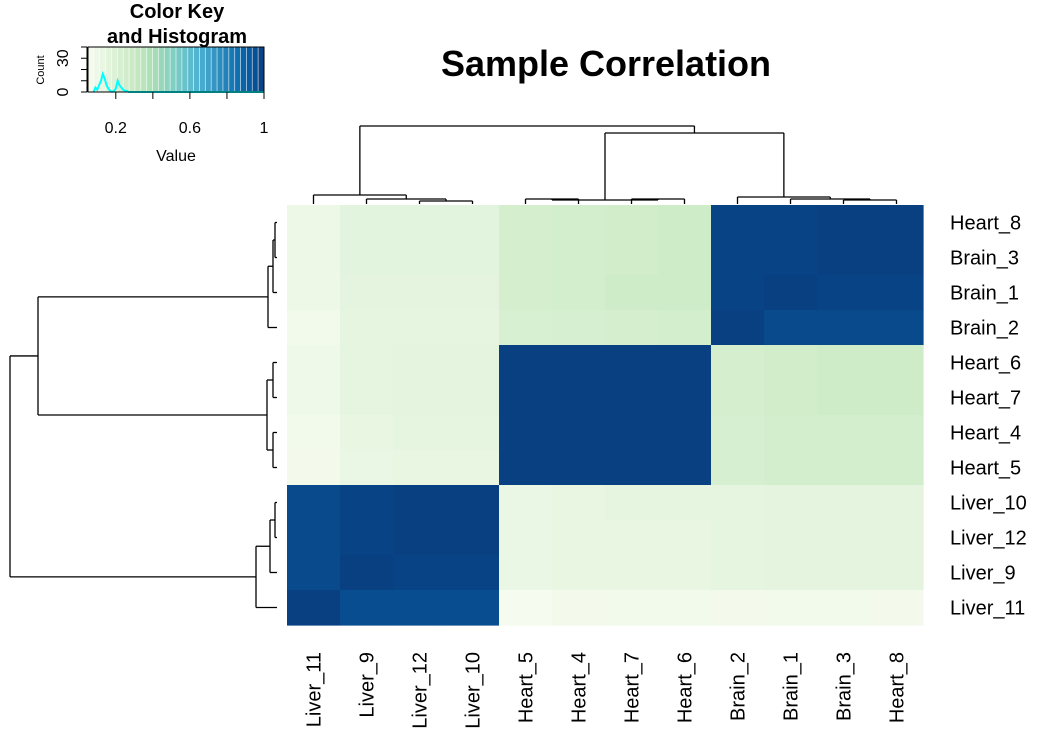  Describe the element at coordinates (178, 82) in the screenshot. I see `color-key-histogram` at that location.